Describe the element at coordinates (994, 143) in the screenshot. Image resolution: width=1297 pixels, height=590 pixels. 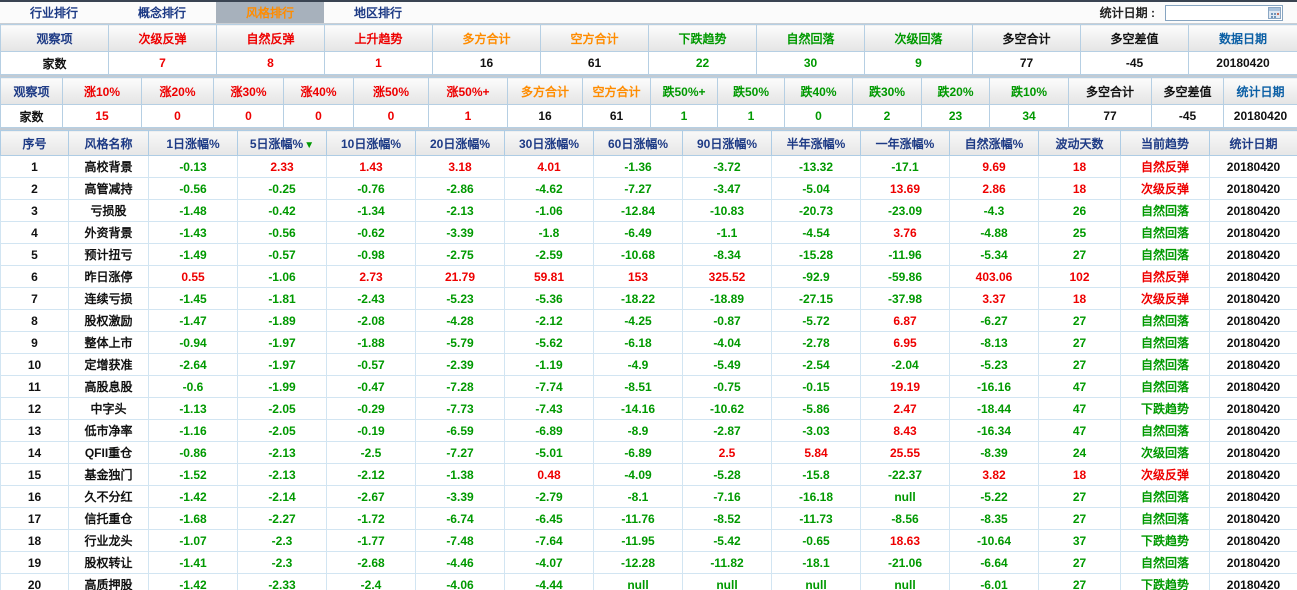
I see `main-header-12: 自然涨幅%` at that location.